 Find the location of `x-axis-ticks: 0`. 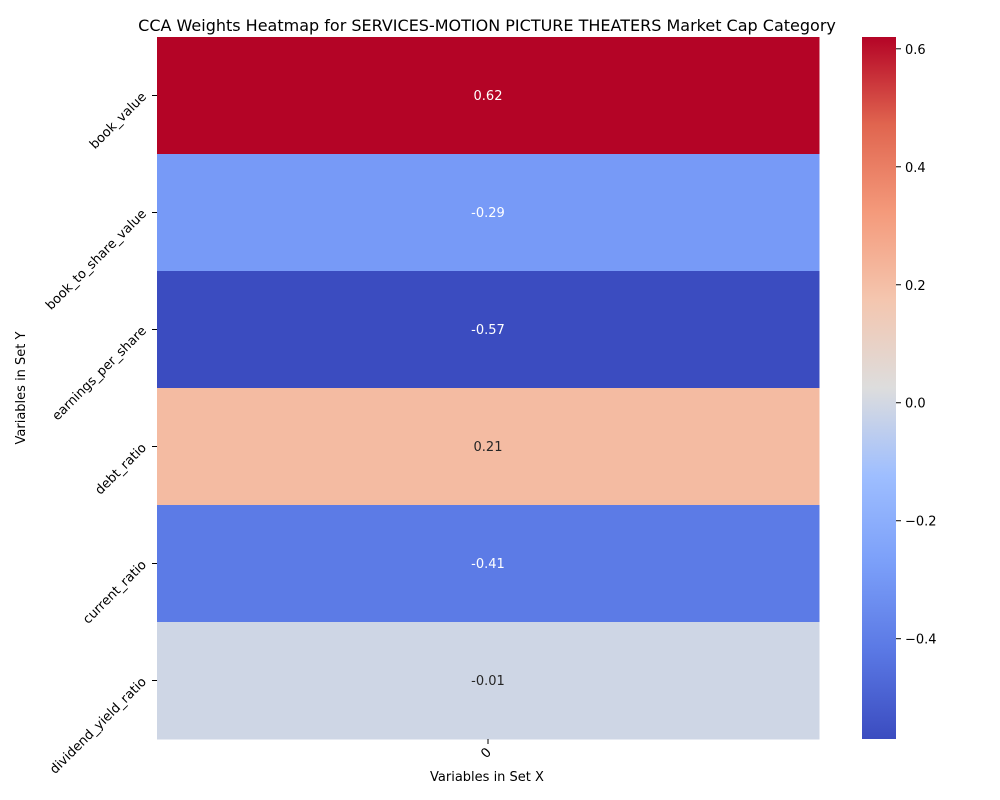

x-axis-ticks: 0 is located at coordinates (486, 750).